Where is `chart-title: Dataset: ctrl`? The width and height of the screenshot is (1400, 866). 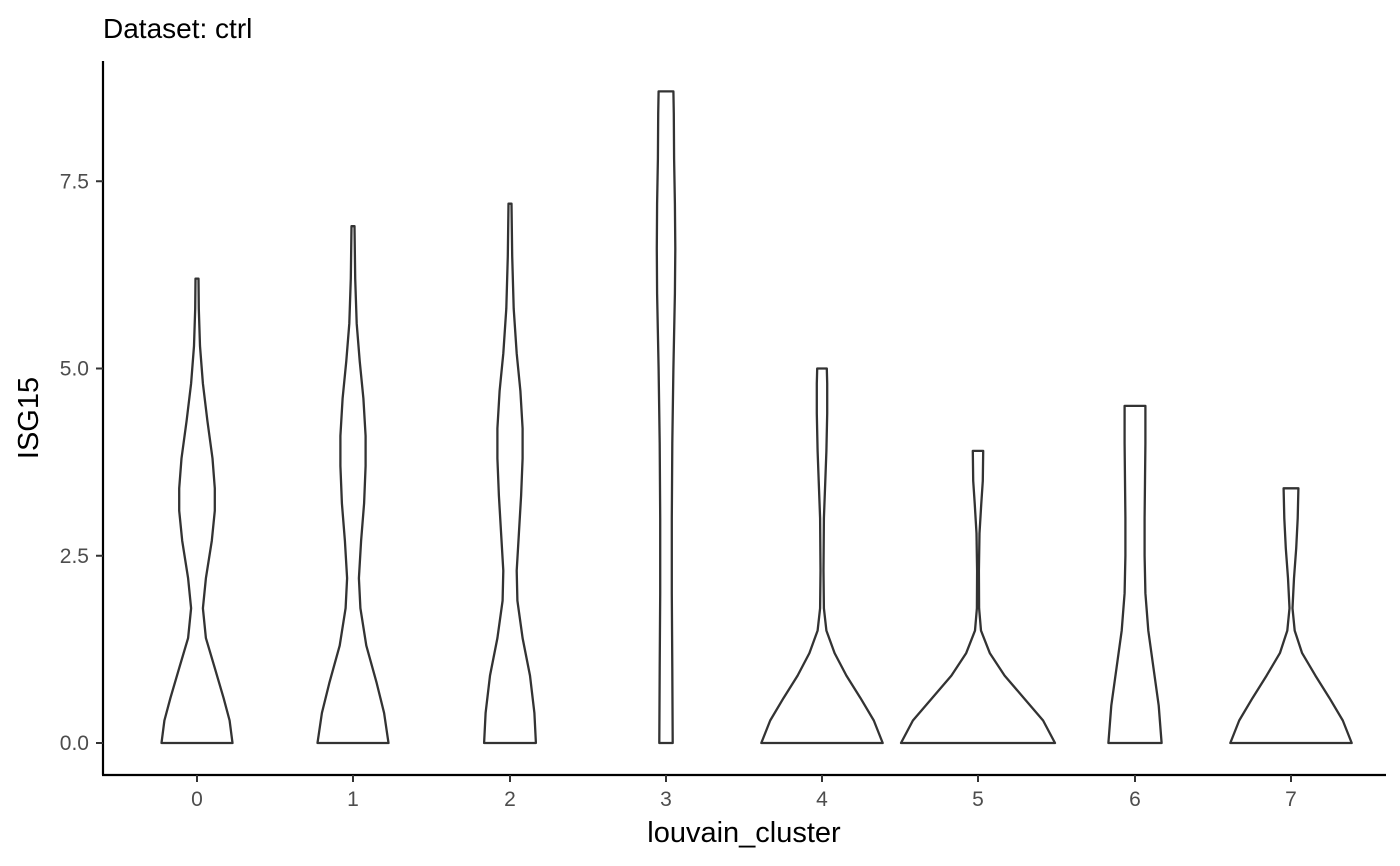 chart-title: Dataset: ctrl is located at coordinates (177, 28).